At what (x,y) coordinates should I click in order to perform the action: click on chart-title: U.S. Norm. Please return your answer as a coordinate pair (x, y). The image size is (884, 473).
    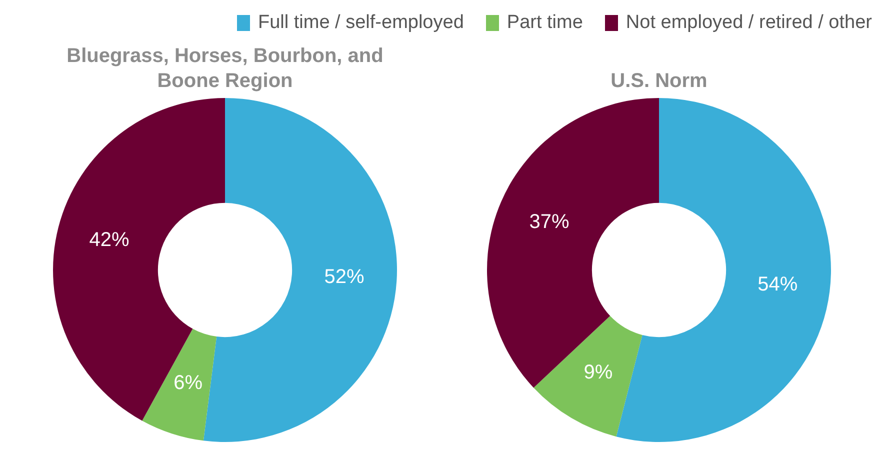
    Looking at the image, I should click on (659, 81).